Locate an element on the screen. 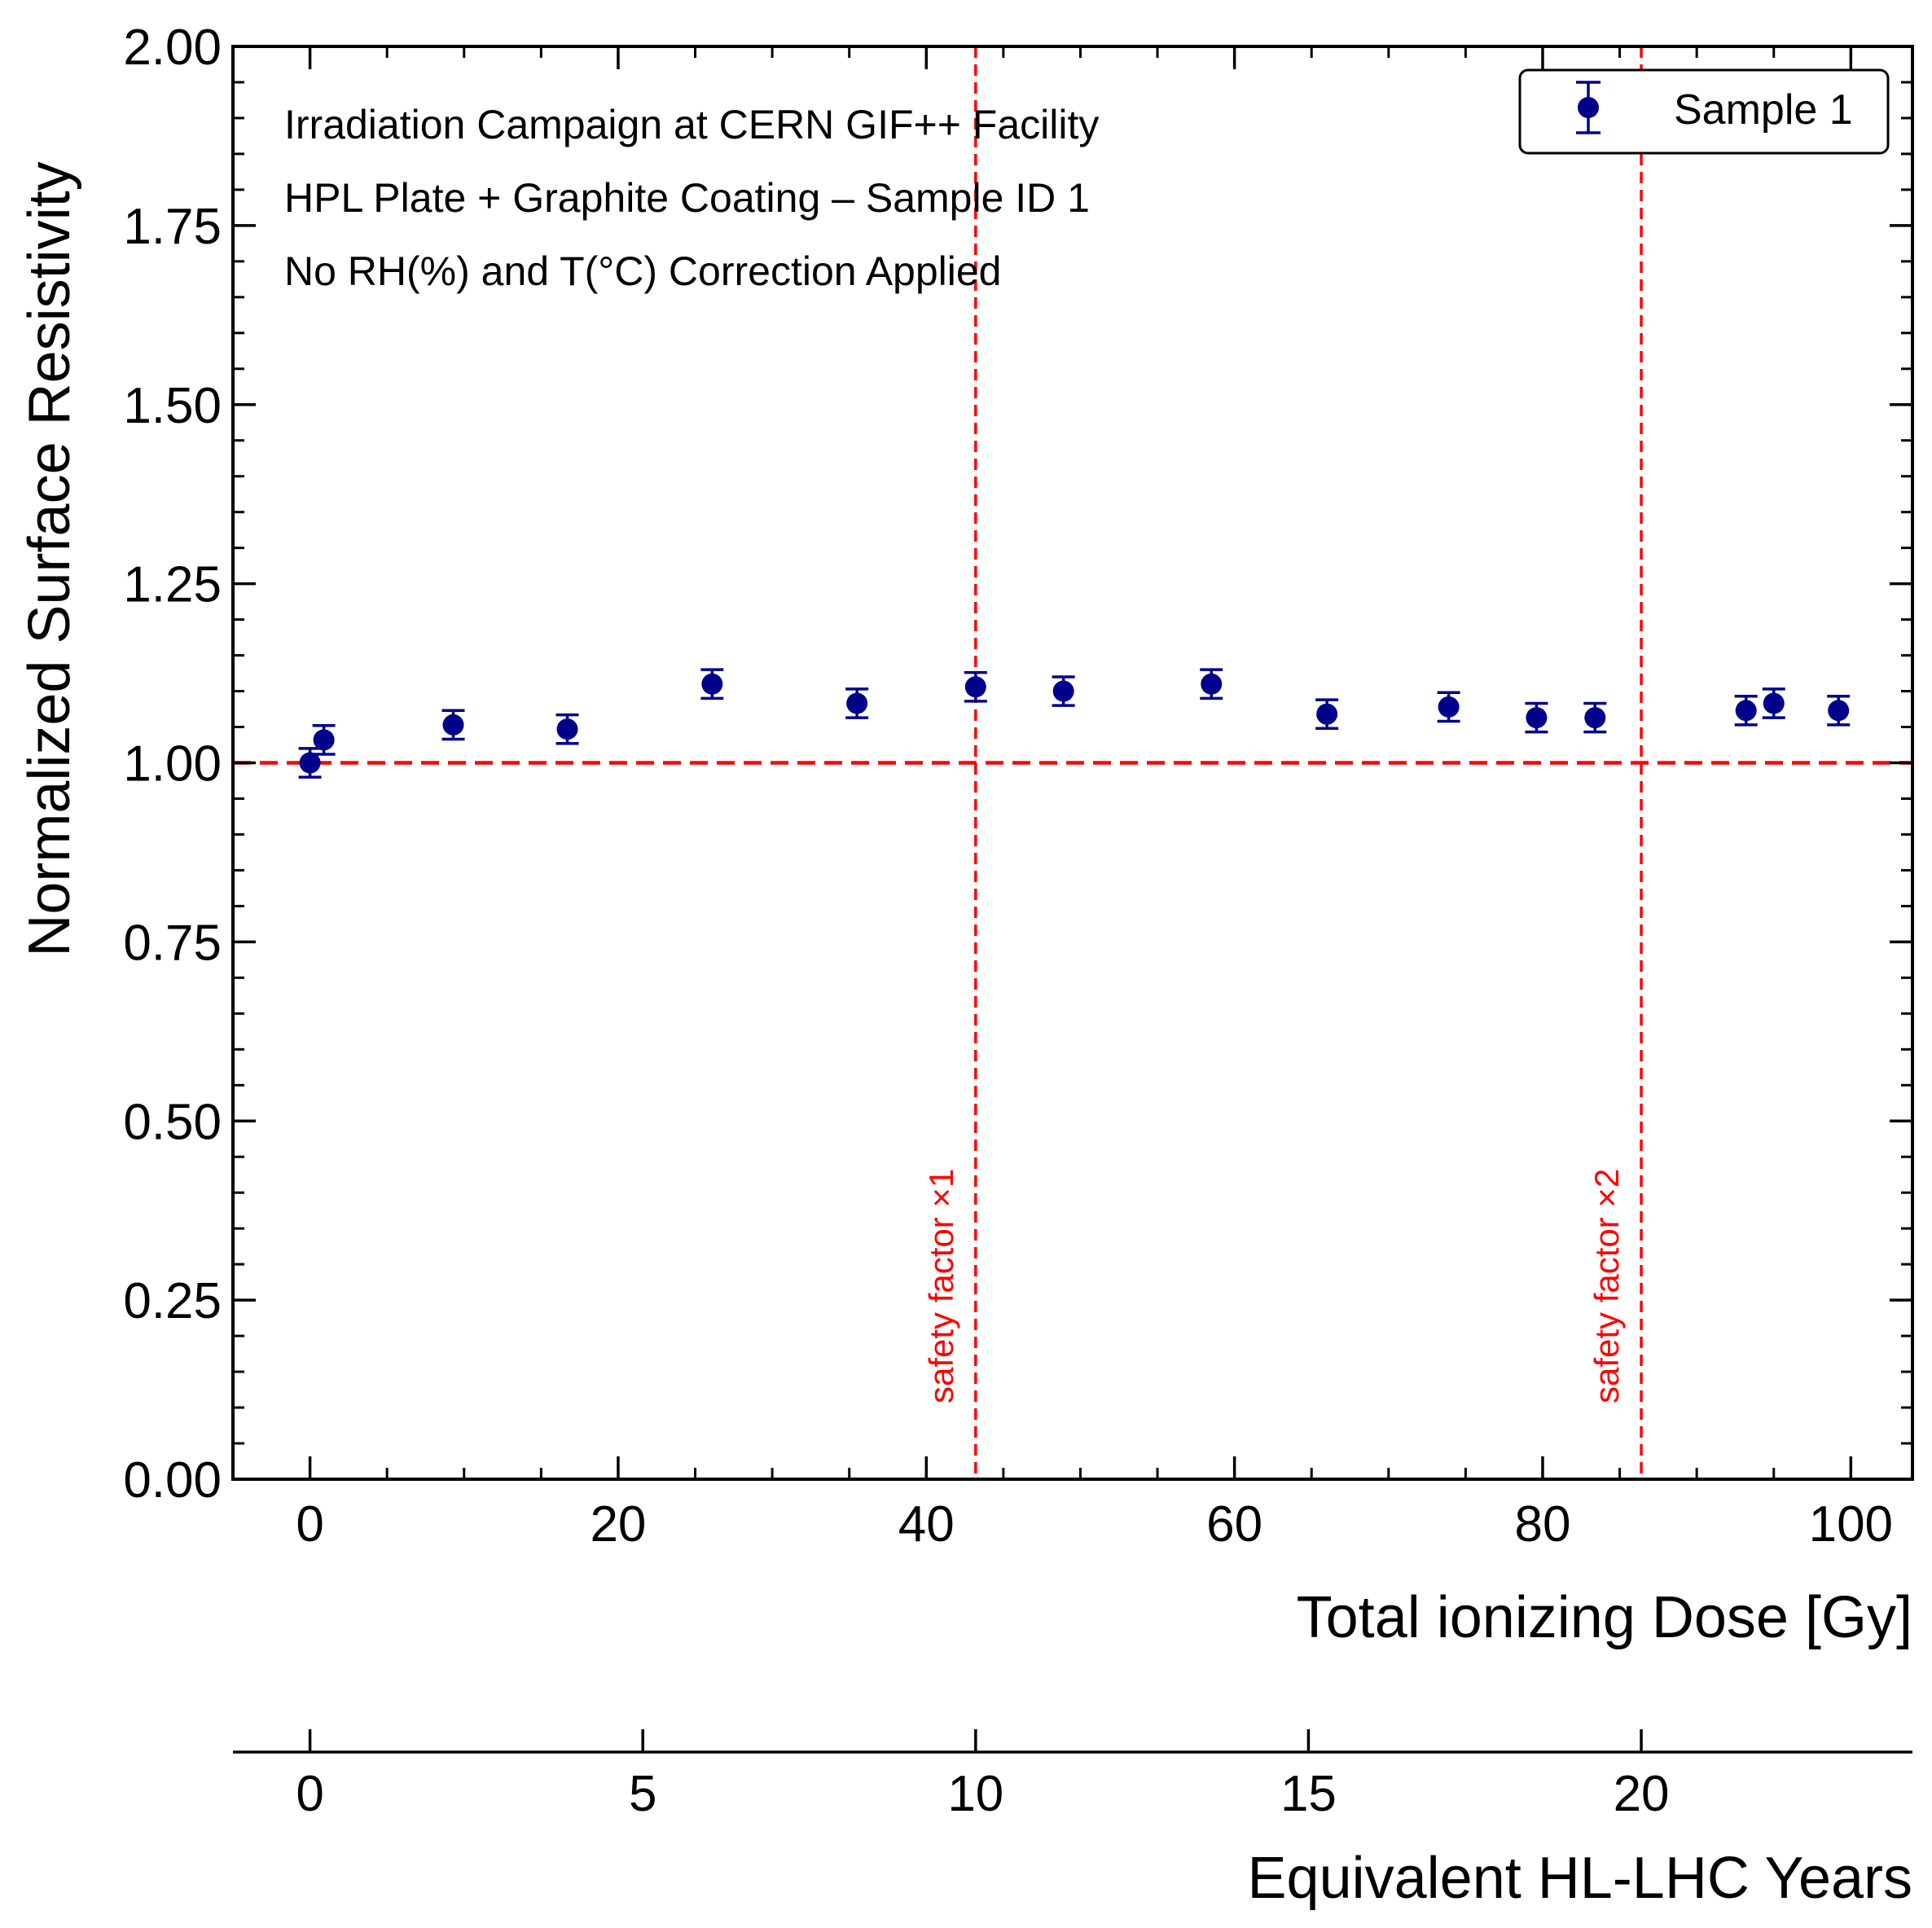  reference-line-label: safety factor ×1 is located at coordinates (941, 1286).